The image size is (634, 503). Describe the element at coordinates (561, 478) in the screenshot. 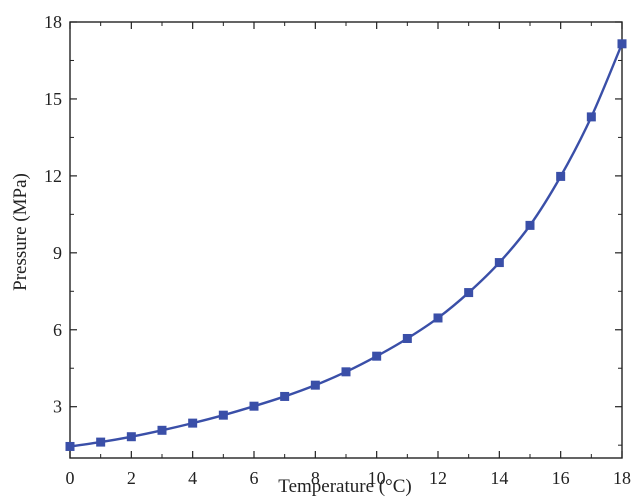

I see `x-tick-label: 16` at that location.